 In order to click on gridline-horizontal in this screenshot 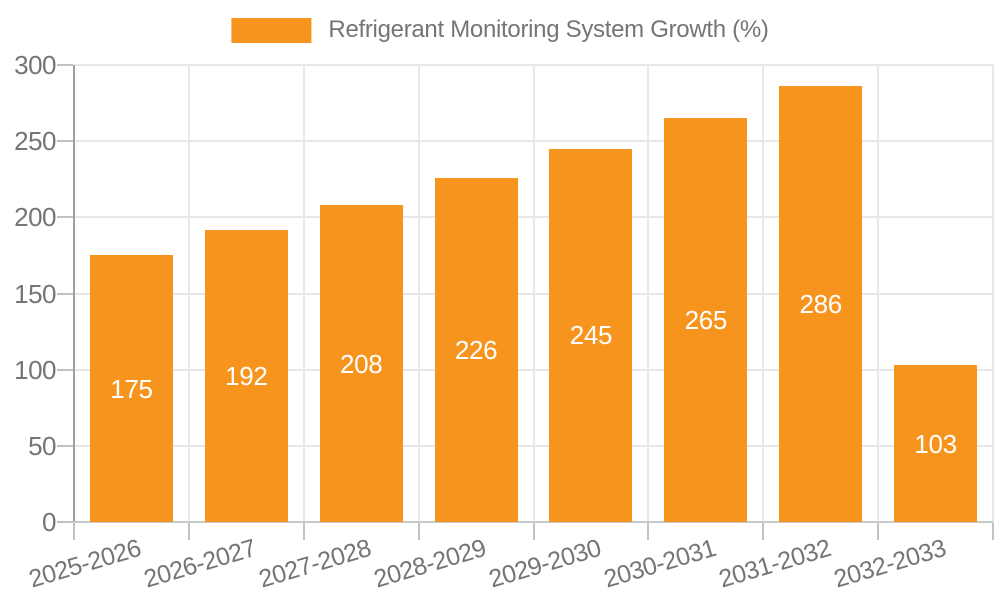, I will do `click(533, 65)`.